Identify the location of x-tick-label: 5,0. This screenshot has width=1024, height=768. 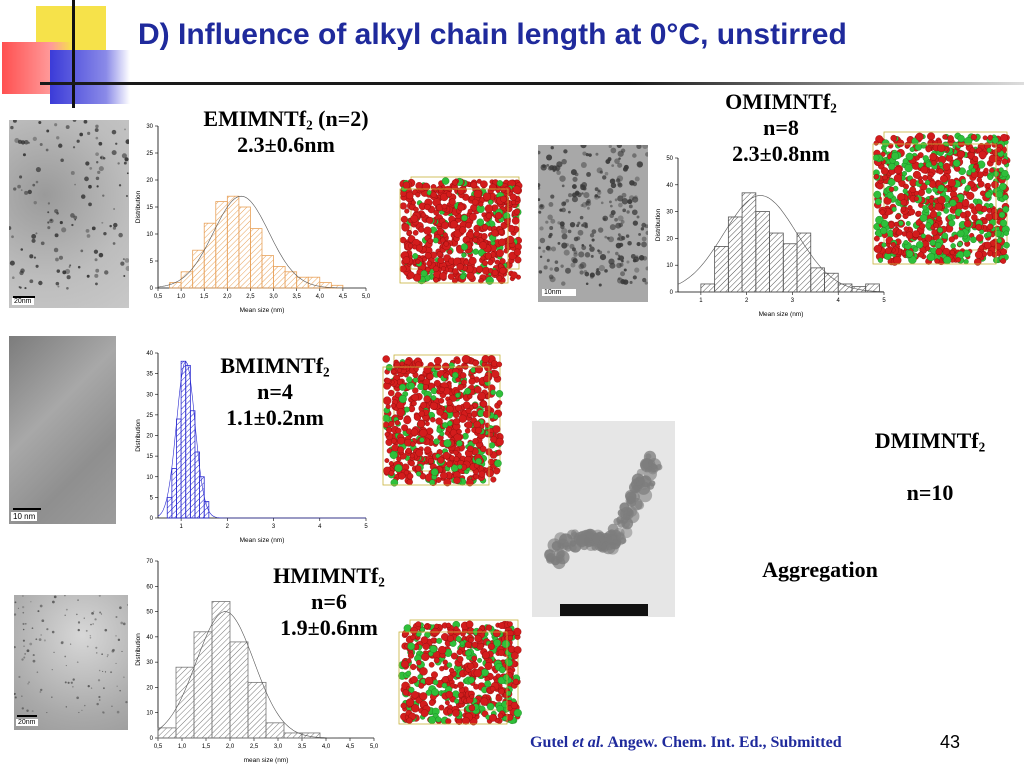
(366, 297).